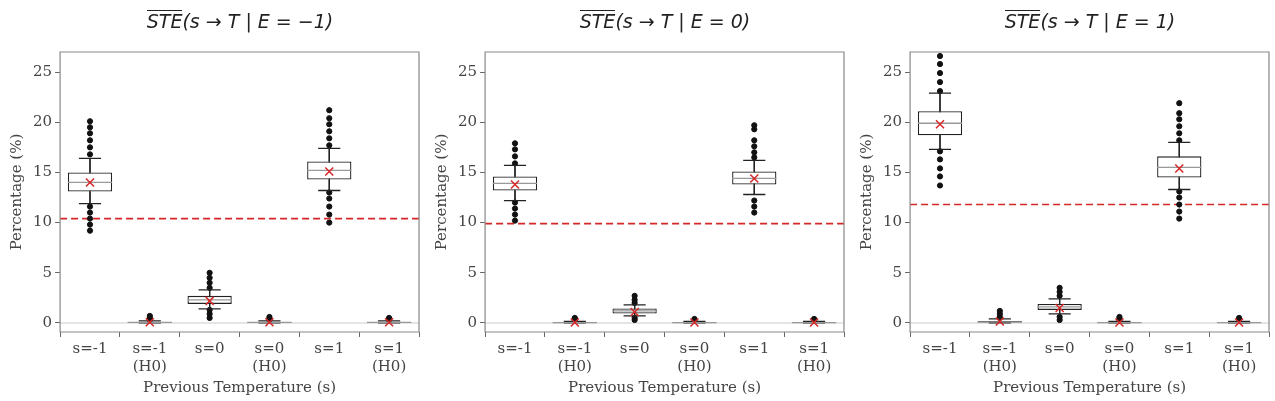 The height and width of the screenshot is (401, 1275). I want to click on chart-title: STE(s → T | E = −1), so click(240, 21).